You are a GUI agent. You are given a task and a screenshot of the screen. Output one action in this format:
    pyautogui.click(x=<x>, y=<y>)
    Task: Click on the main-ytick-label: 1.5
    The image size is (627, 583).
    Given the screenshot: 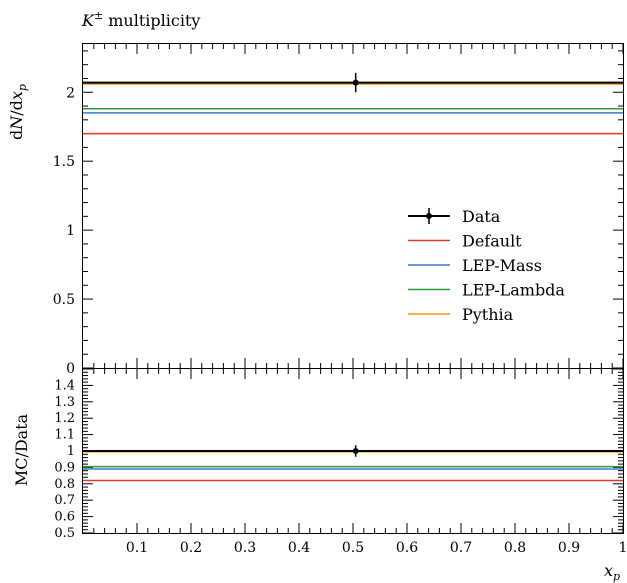 What is the action you would take?
    pyautogui.click(x=64, y=162)
    